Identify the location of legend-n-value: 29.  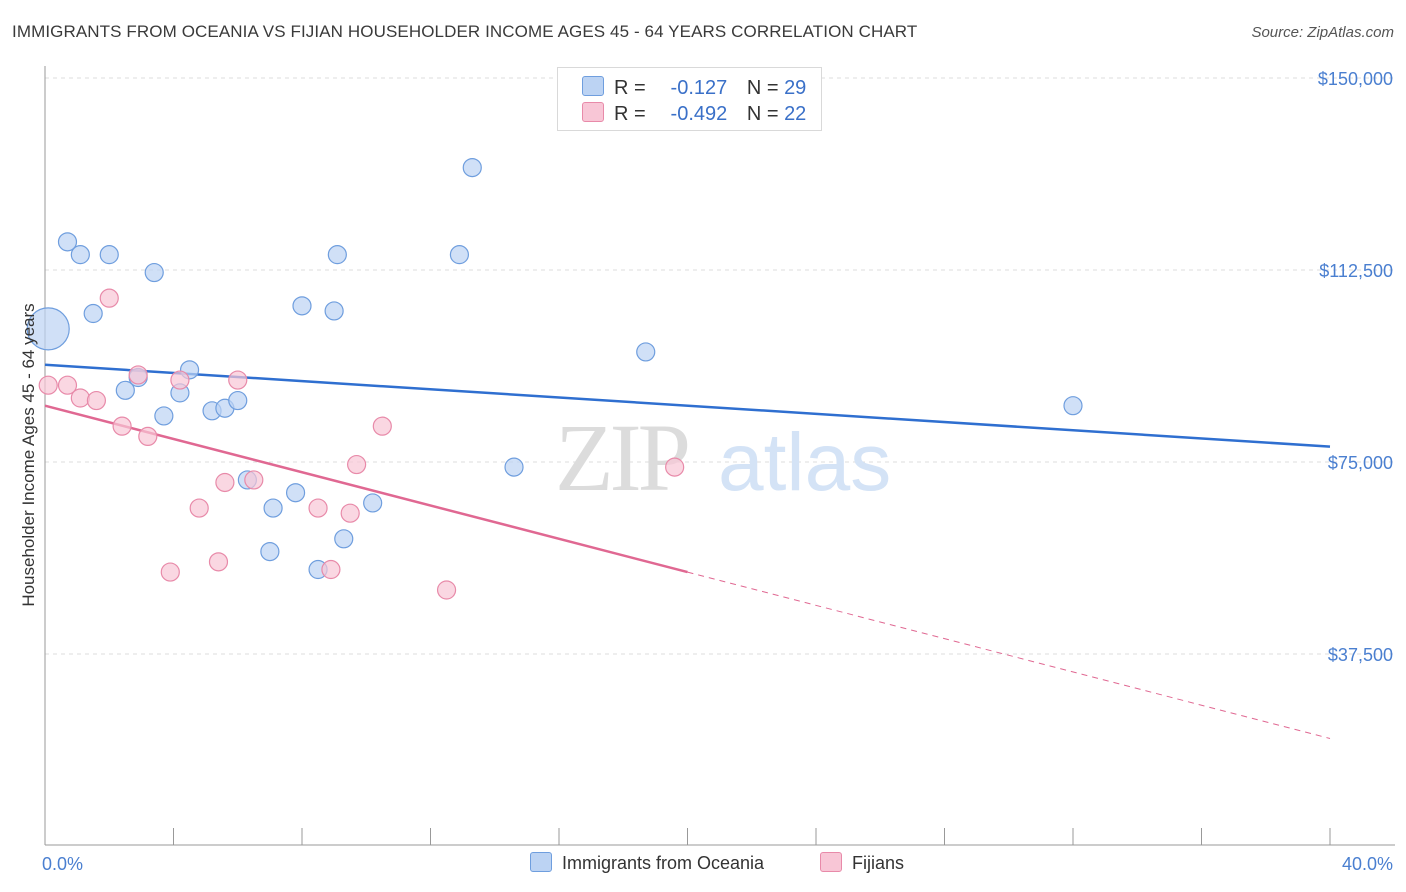
(795, 88).